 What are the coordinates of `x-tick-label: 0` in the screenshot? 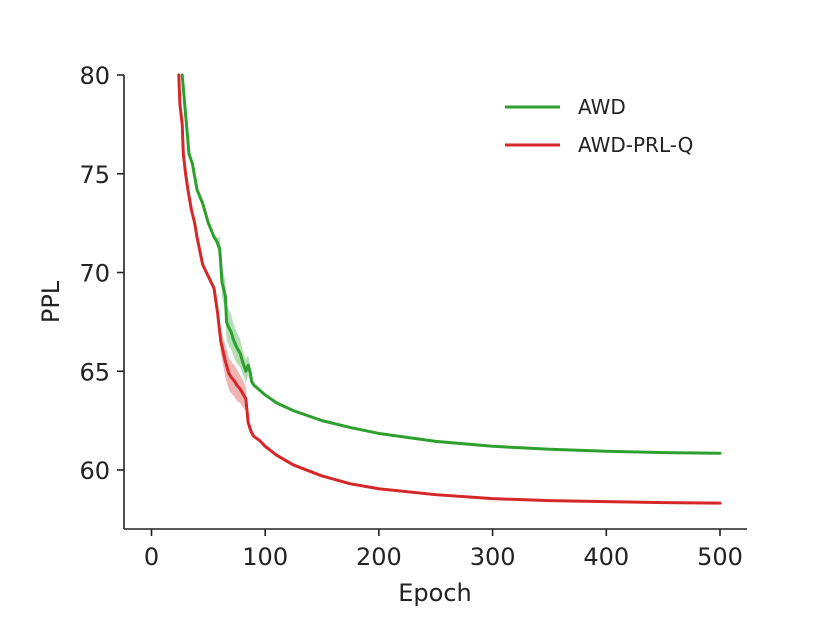 It's located at (151, 557).